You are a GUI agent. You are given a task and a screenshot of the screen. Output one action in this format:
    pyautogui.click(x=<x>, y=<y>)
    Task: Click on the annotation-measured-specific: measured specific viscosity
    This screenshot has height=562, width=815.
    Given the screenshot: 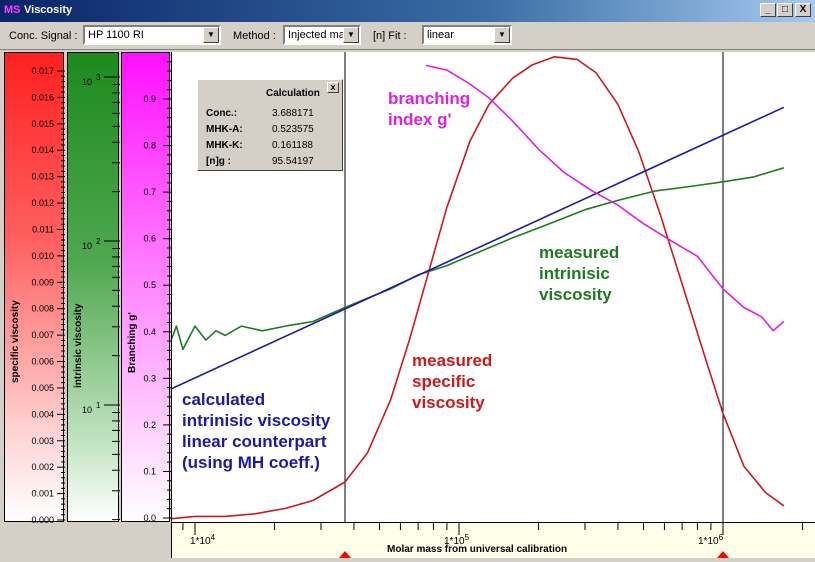 What is the action you would take?
    pyautogui.click(x=452, y=381)
    